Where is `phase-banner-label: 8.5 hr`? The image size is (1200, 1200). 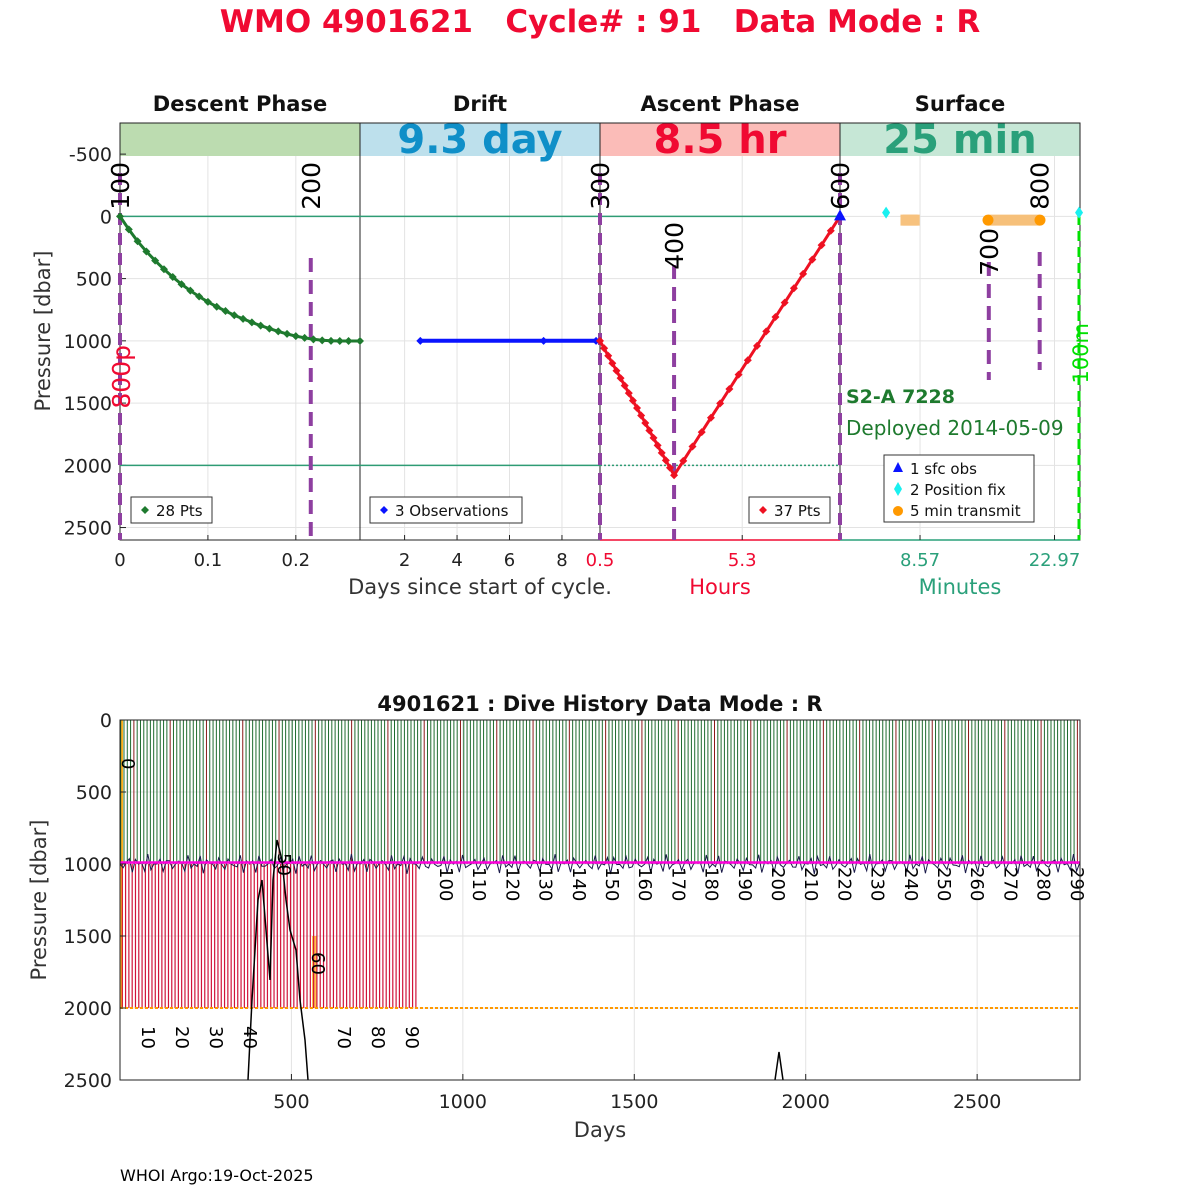
phase-banner-label: 8.5 hr is located at coordinates (720, 140).